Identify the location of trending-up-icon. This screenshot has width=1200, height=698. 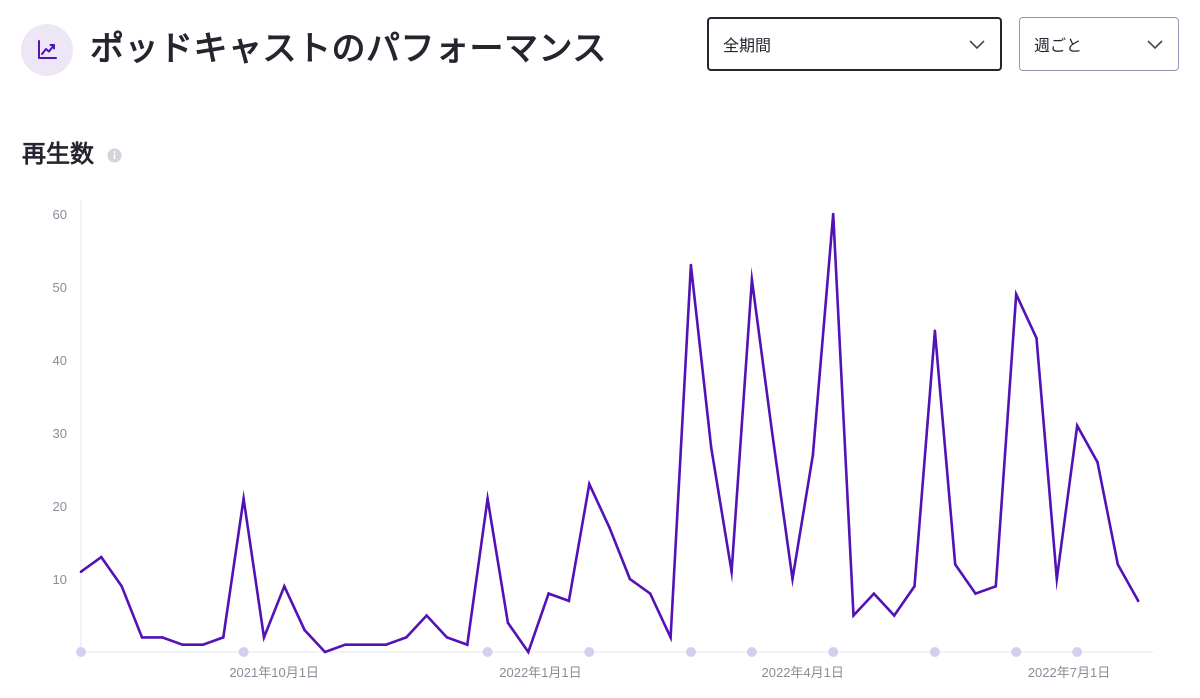
(47, 50).